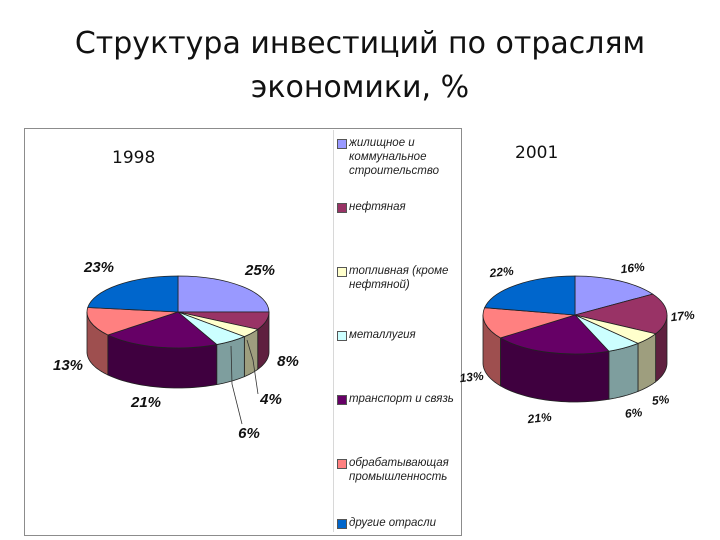 This screenshot has width=720, height=540. Describe the element at coordinates (360, 43) in the screenshot. I see `slide-title-line-1: Структура инвестиций по отраслям` at that location.